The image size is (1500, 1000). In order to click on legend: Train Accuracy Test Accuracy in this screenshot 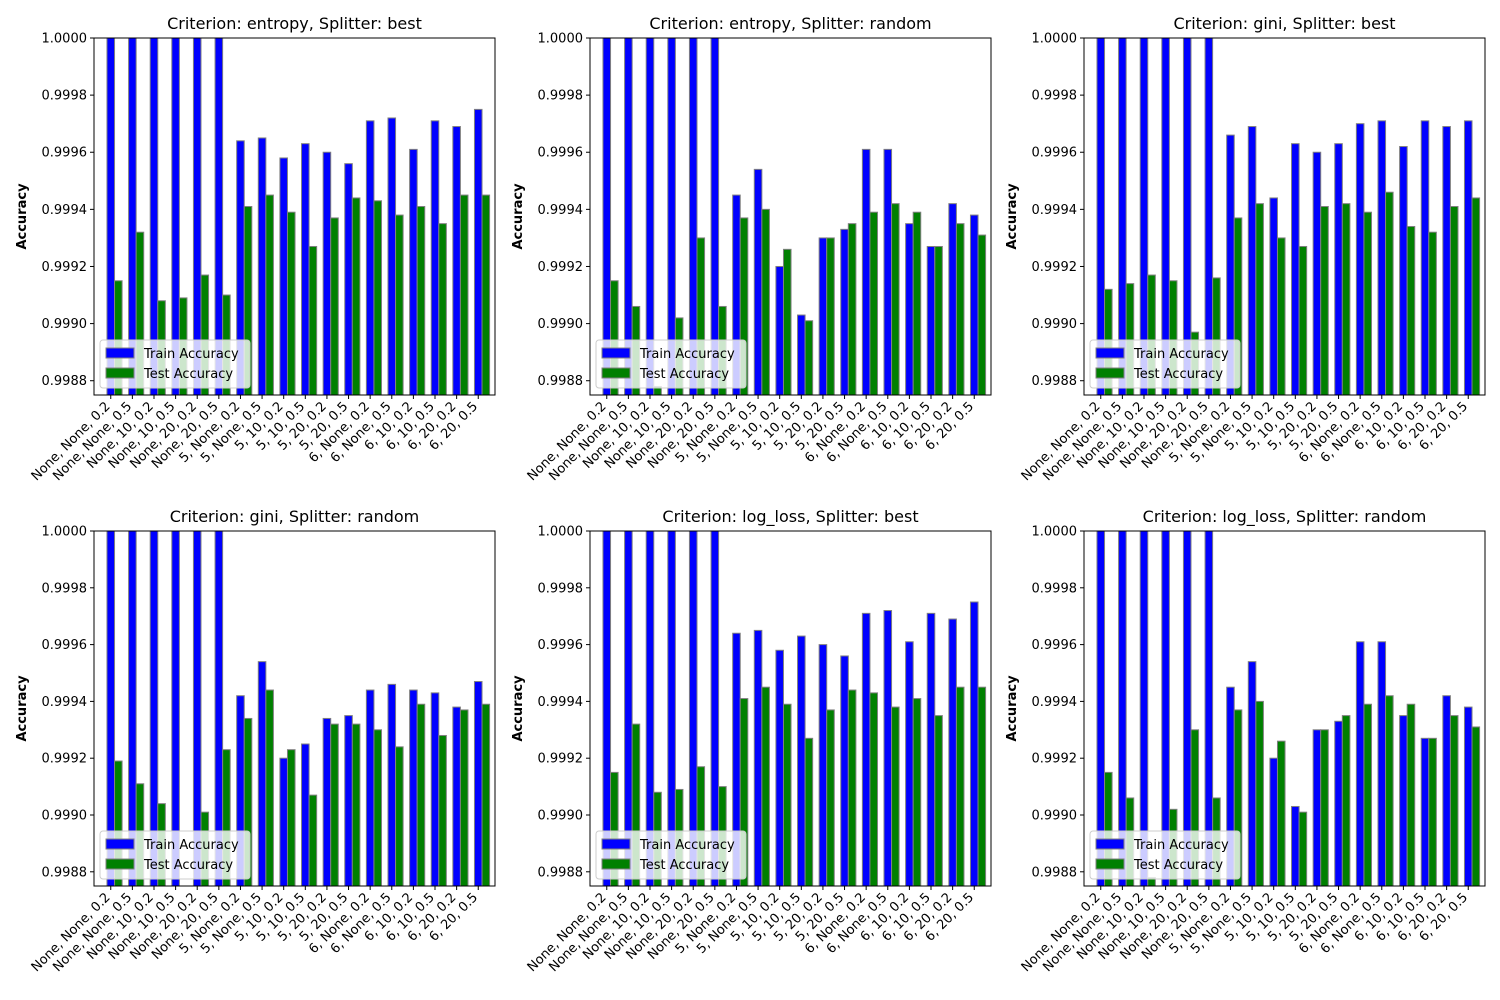, I will do `click(175, 364)`.